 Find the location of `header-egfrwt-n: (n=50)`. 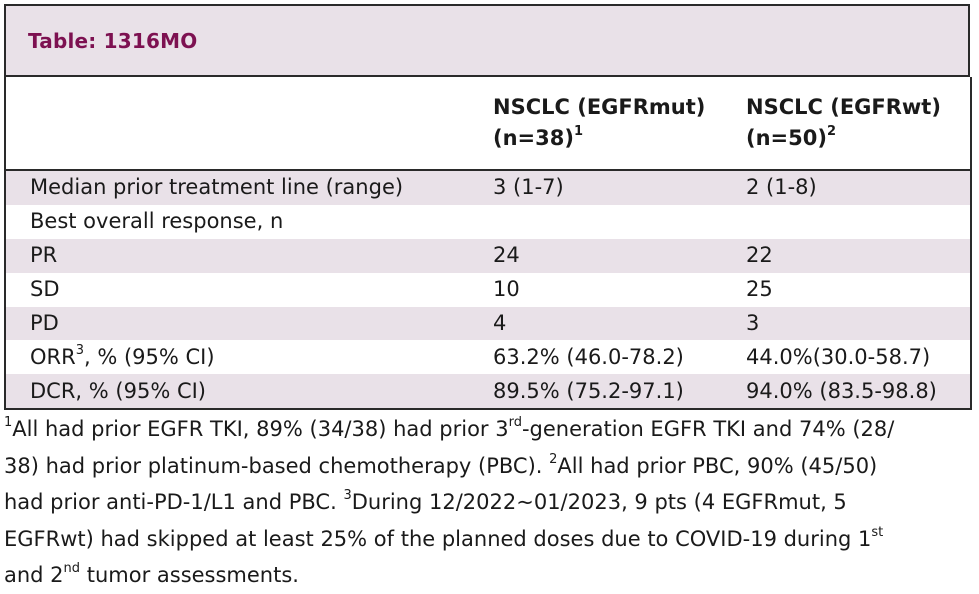

header-egfrwt-n: (n=50) is located at coordinates (786, 138).